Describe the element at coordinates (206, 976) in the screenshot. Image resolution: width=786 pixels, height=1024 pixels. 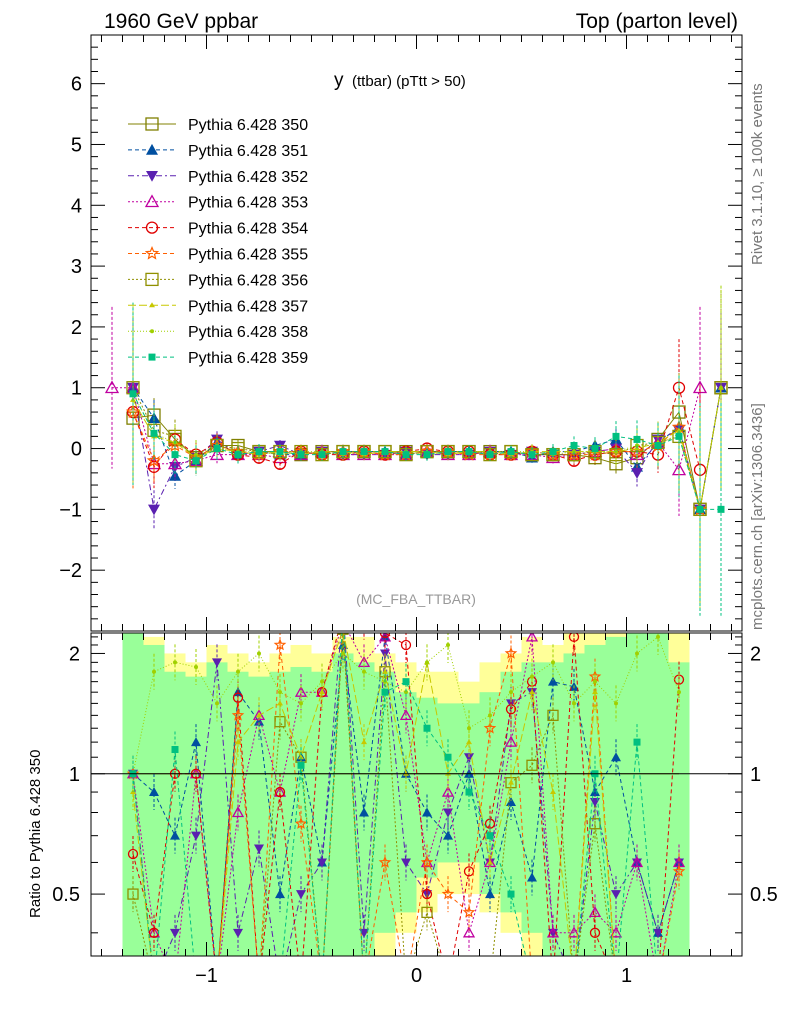
I see `x-tick-label: −1` at that location.